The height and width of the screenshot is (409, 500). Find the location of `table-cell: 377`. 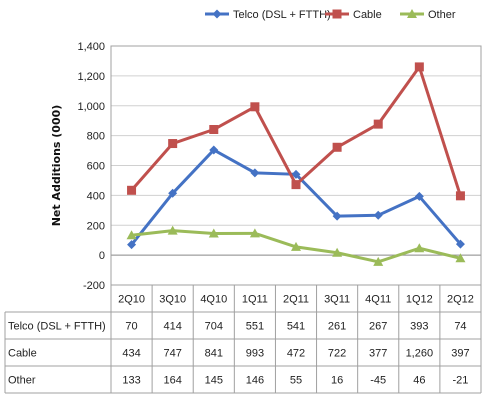

table-cell: 377 is located at coordinates (378, 354).